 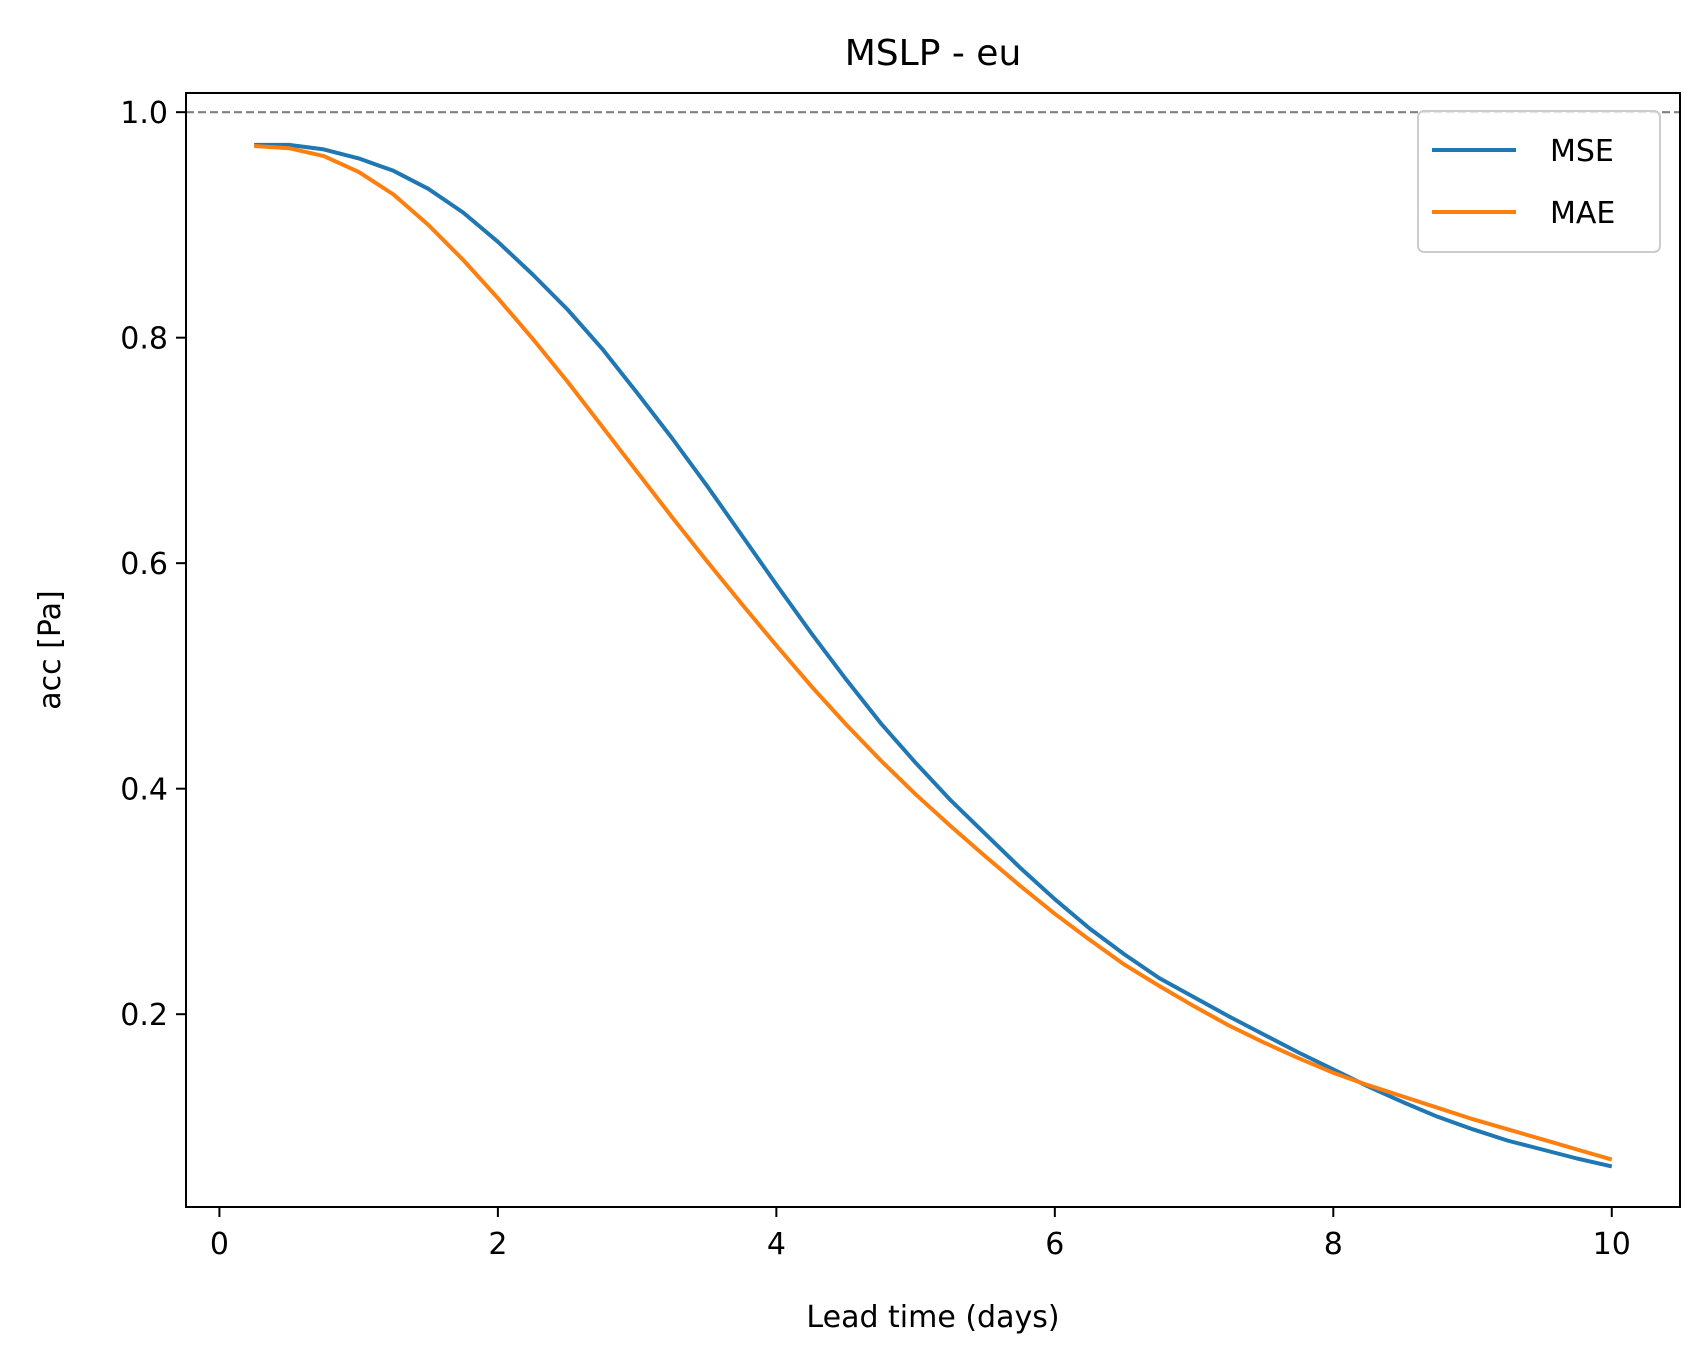 I want to click on x-tick-label: 2, so click(x=497, y=1244).